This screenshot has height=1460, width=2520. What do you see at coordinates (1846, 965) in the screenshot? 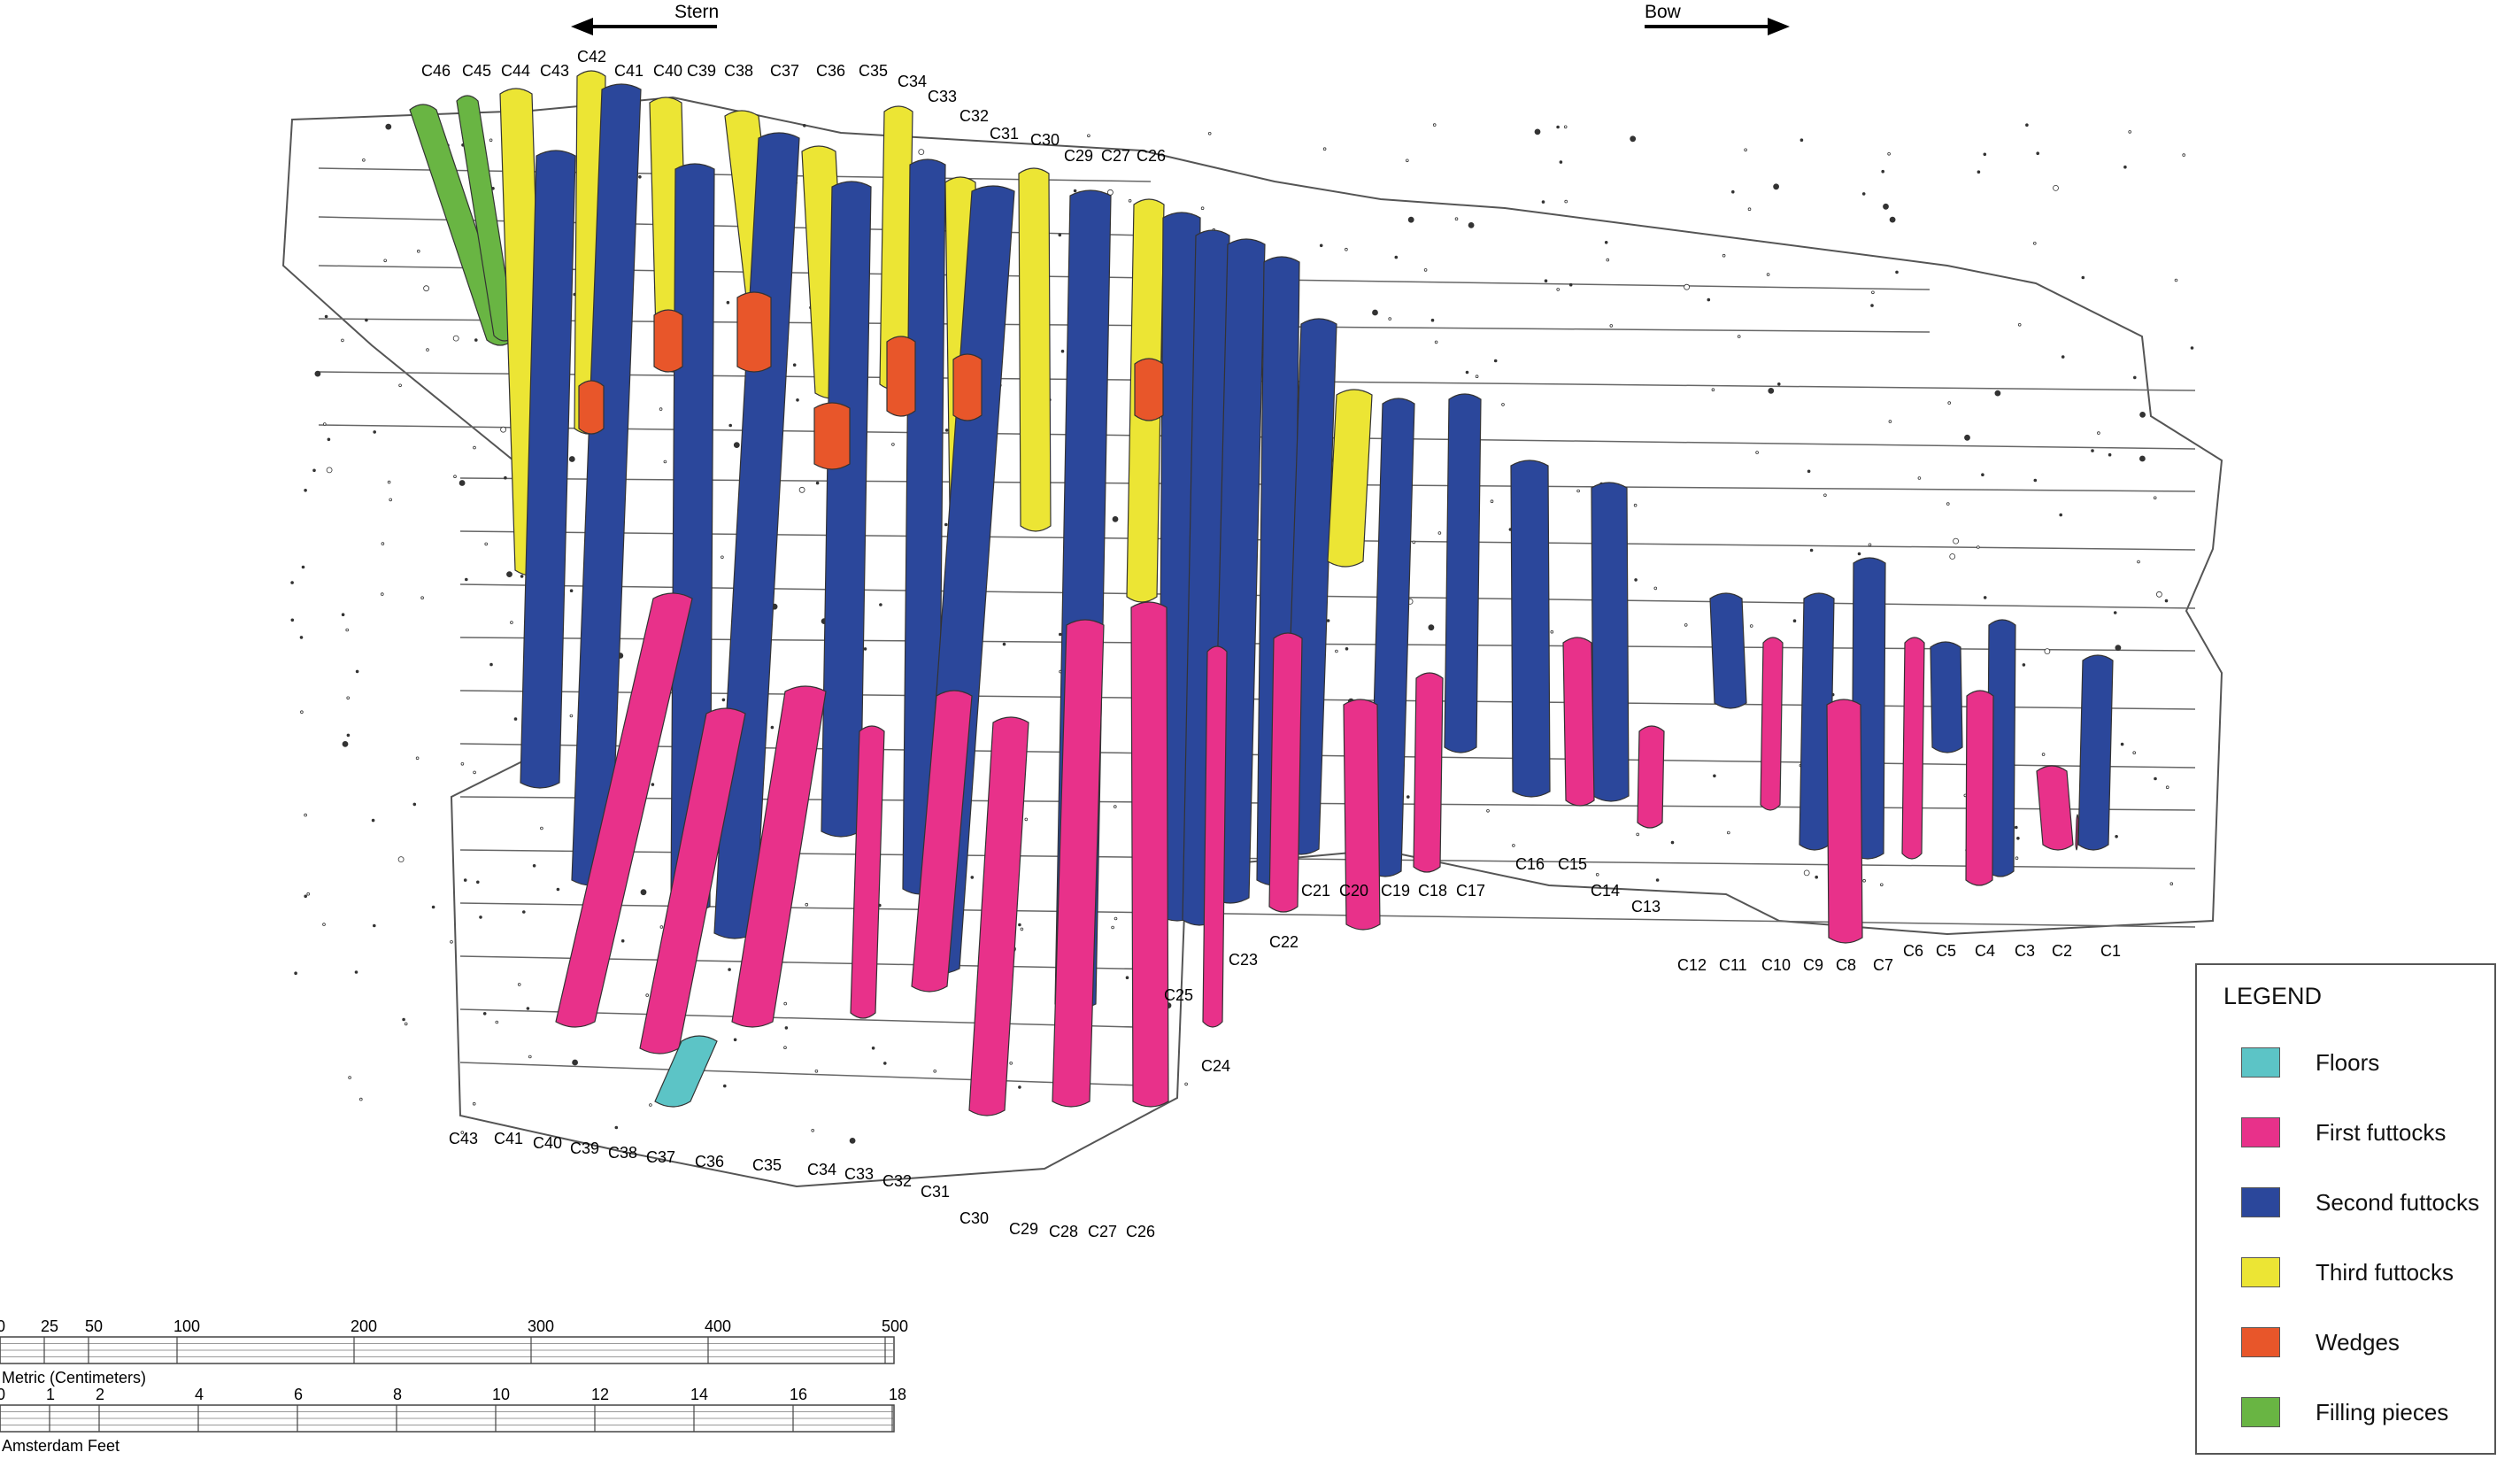
I see `frame-label-bottom-right: C8` at bounding box center [1846, 965].